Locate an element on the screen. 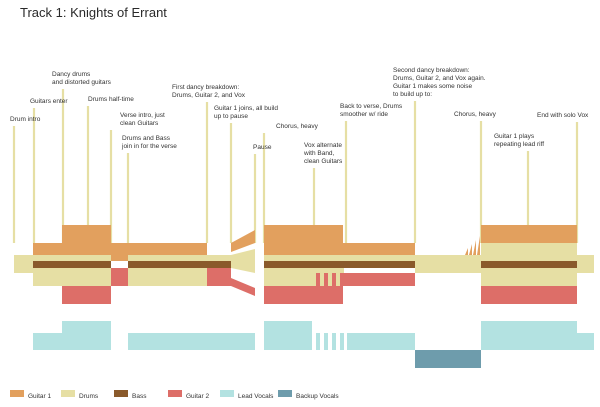 This screenshot has width=600, height=407. annotation-line: Drum intro is located at coordinates (25, 119).